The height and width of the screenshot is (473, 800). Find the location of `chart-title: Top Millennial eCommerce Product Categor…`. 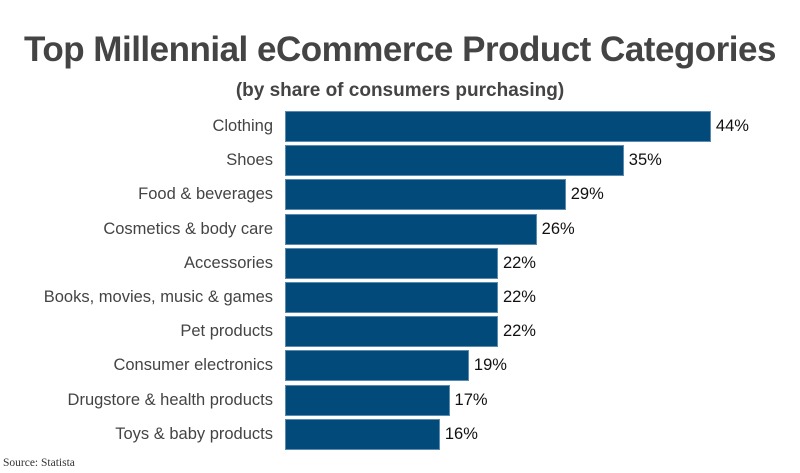

chart-title: Top Millennial eCommerce Product Categor… is located at coordinates (400, 49).